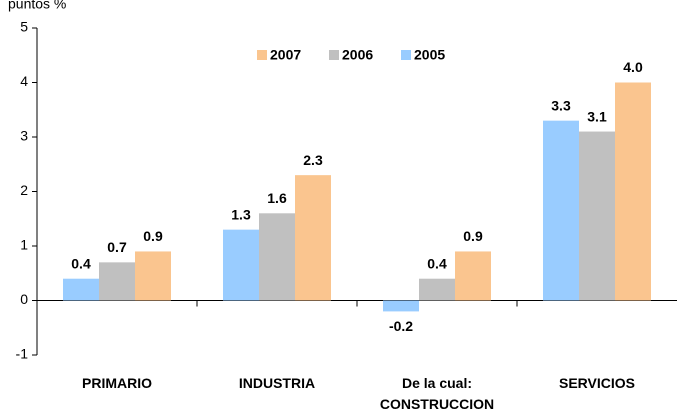 This screenshot has height=419, width=679. I want to click on legend-label: 2006, so click(357, 55).